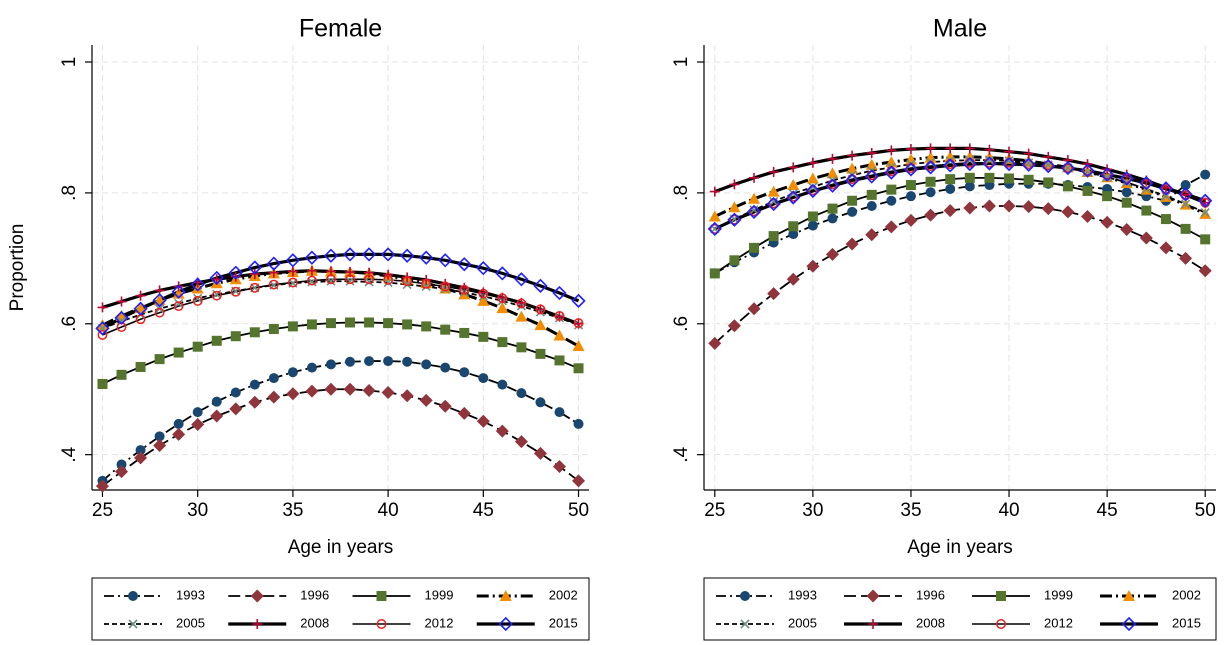 This screenshot has height=645, width=1227. I want to click on legend-label: 1999, so click(1058, 594).